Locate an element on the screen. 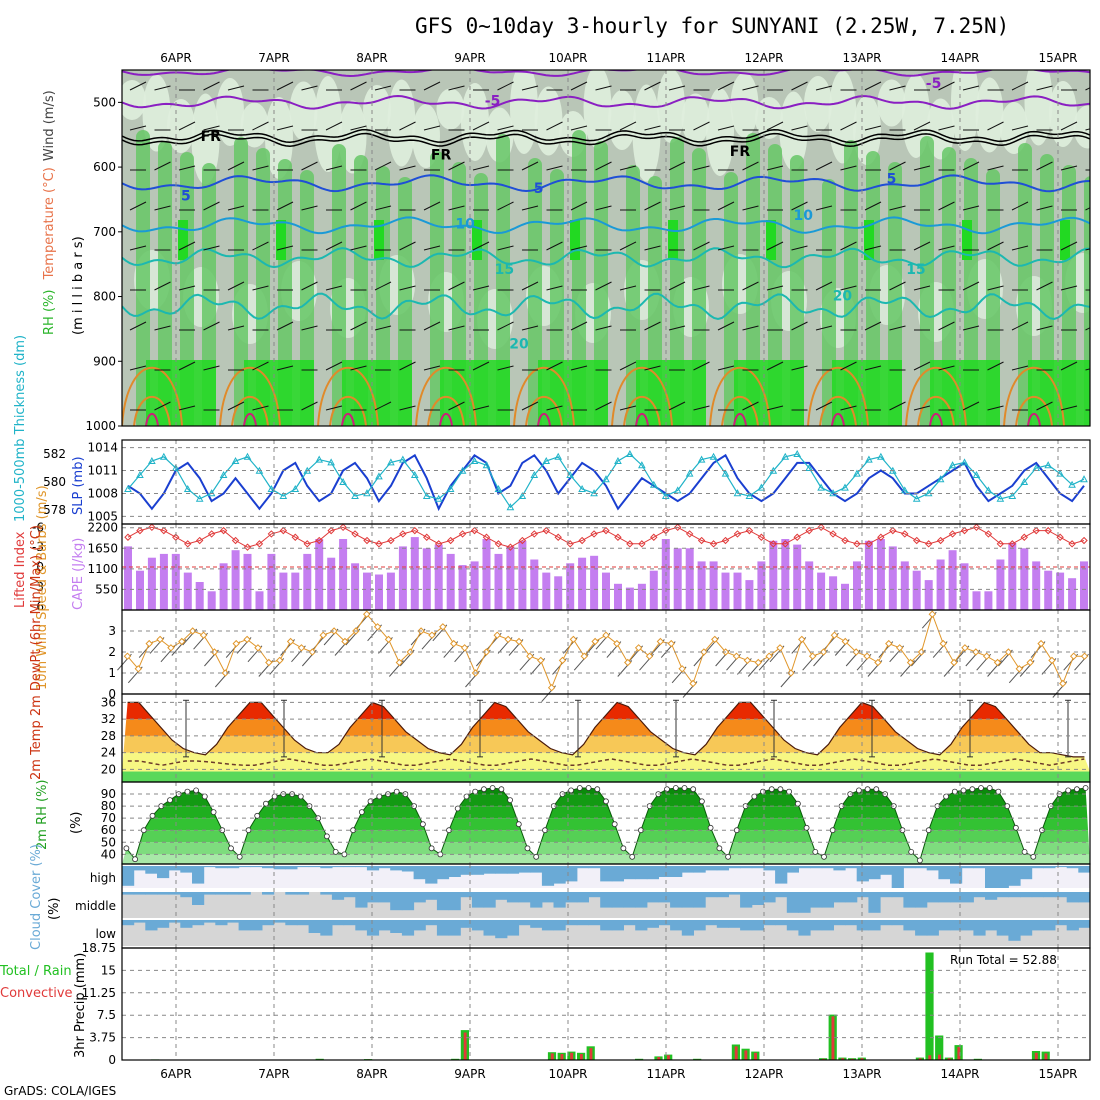  li-tick-label: 6 is located at coordinates (40, 607).